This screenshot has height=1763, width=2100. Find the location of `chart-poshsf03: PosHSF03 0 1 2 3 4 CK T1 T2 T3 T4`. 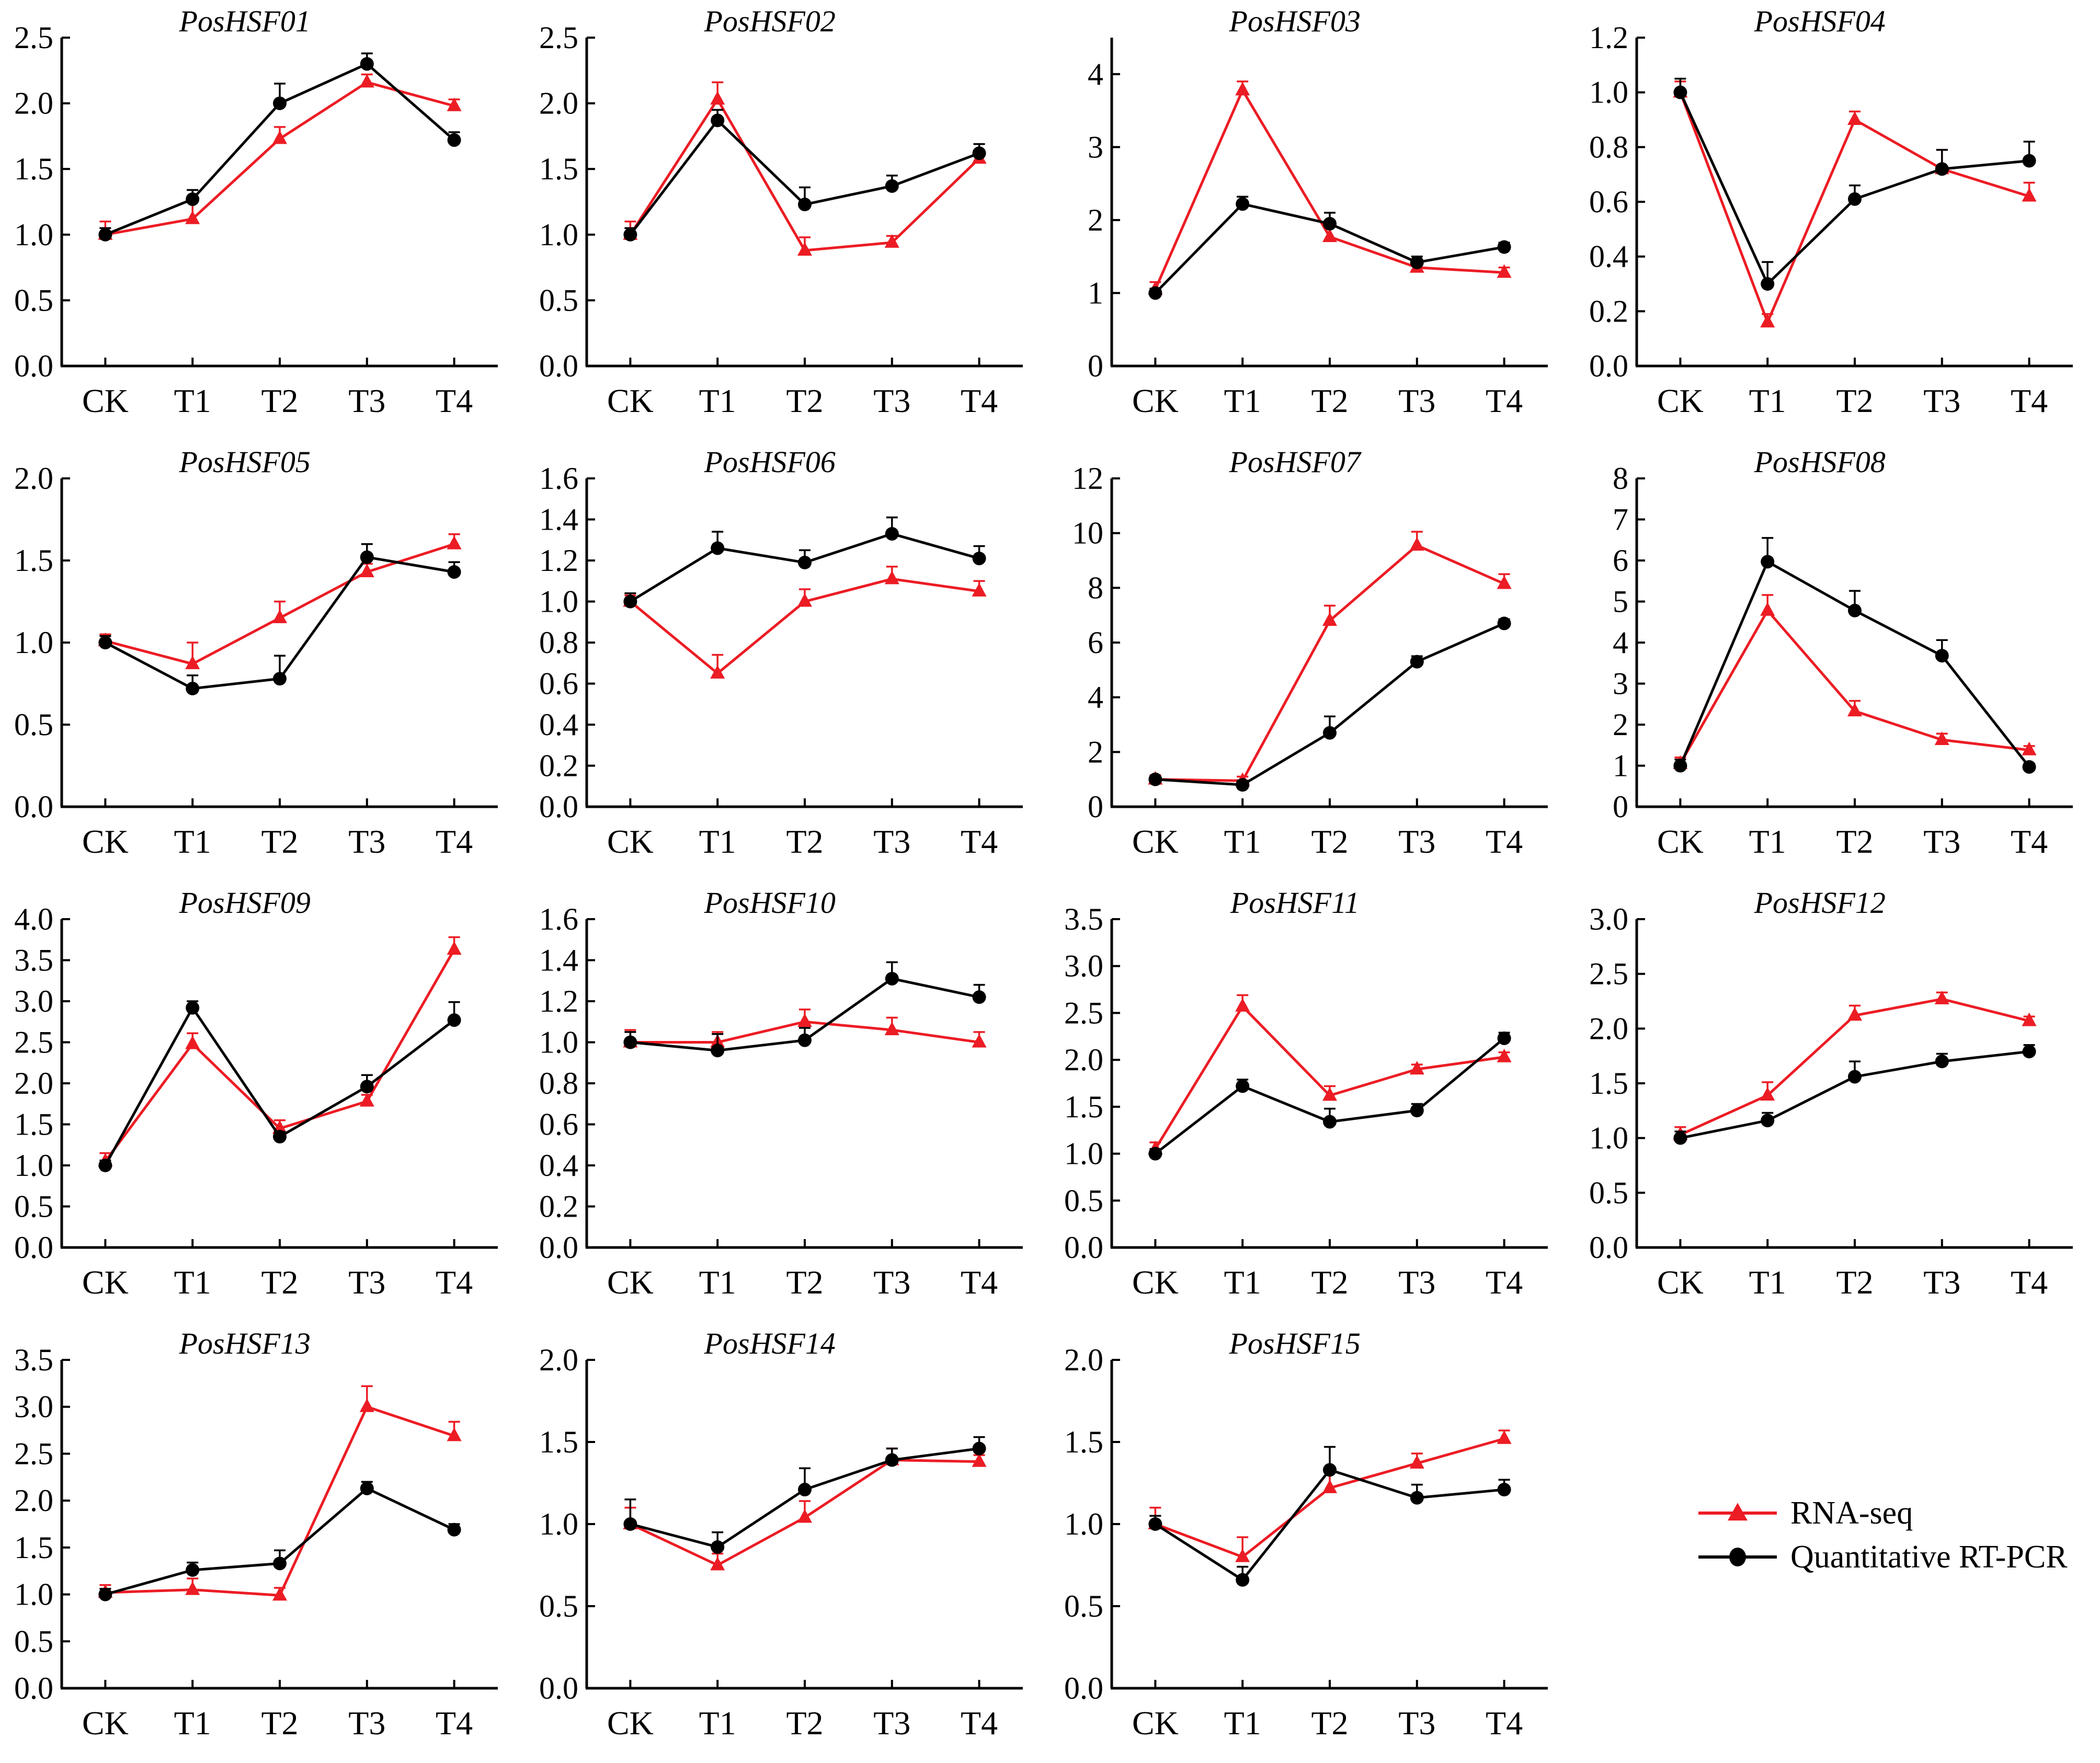

chart-poshsf03: PosHSF03 0 1 2 3 4 CK T1 T2 T3 T4 is located at coordinates (1312, 220).